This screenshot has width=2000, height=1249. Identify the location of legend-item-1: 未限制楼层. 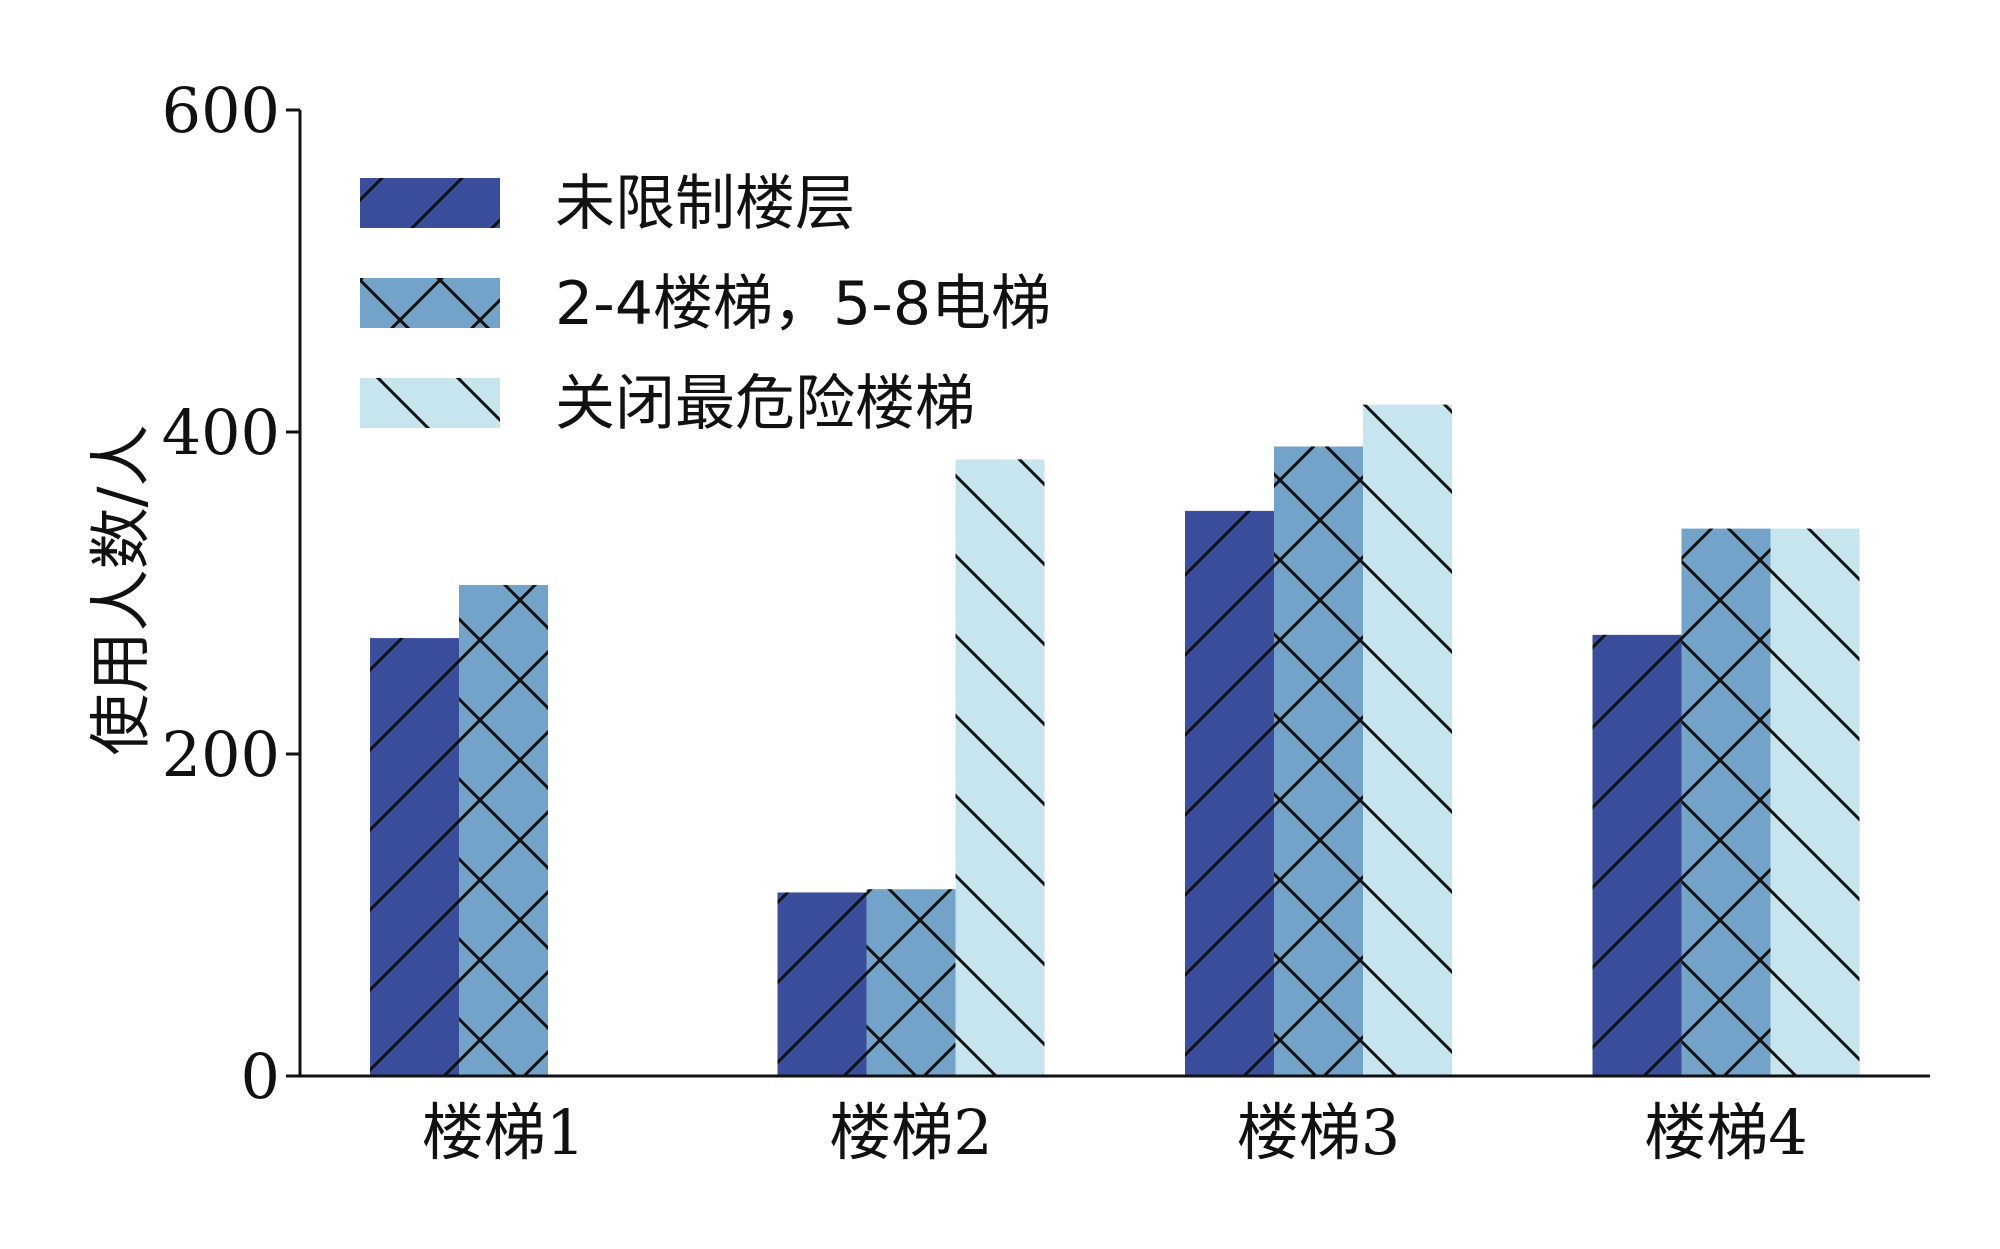
(607, 204).